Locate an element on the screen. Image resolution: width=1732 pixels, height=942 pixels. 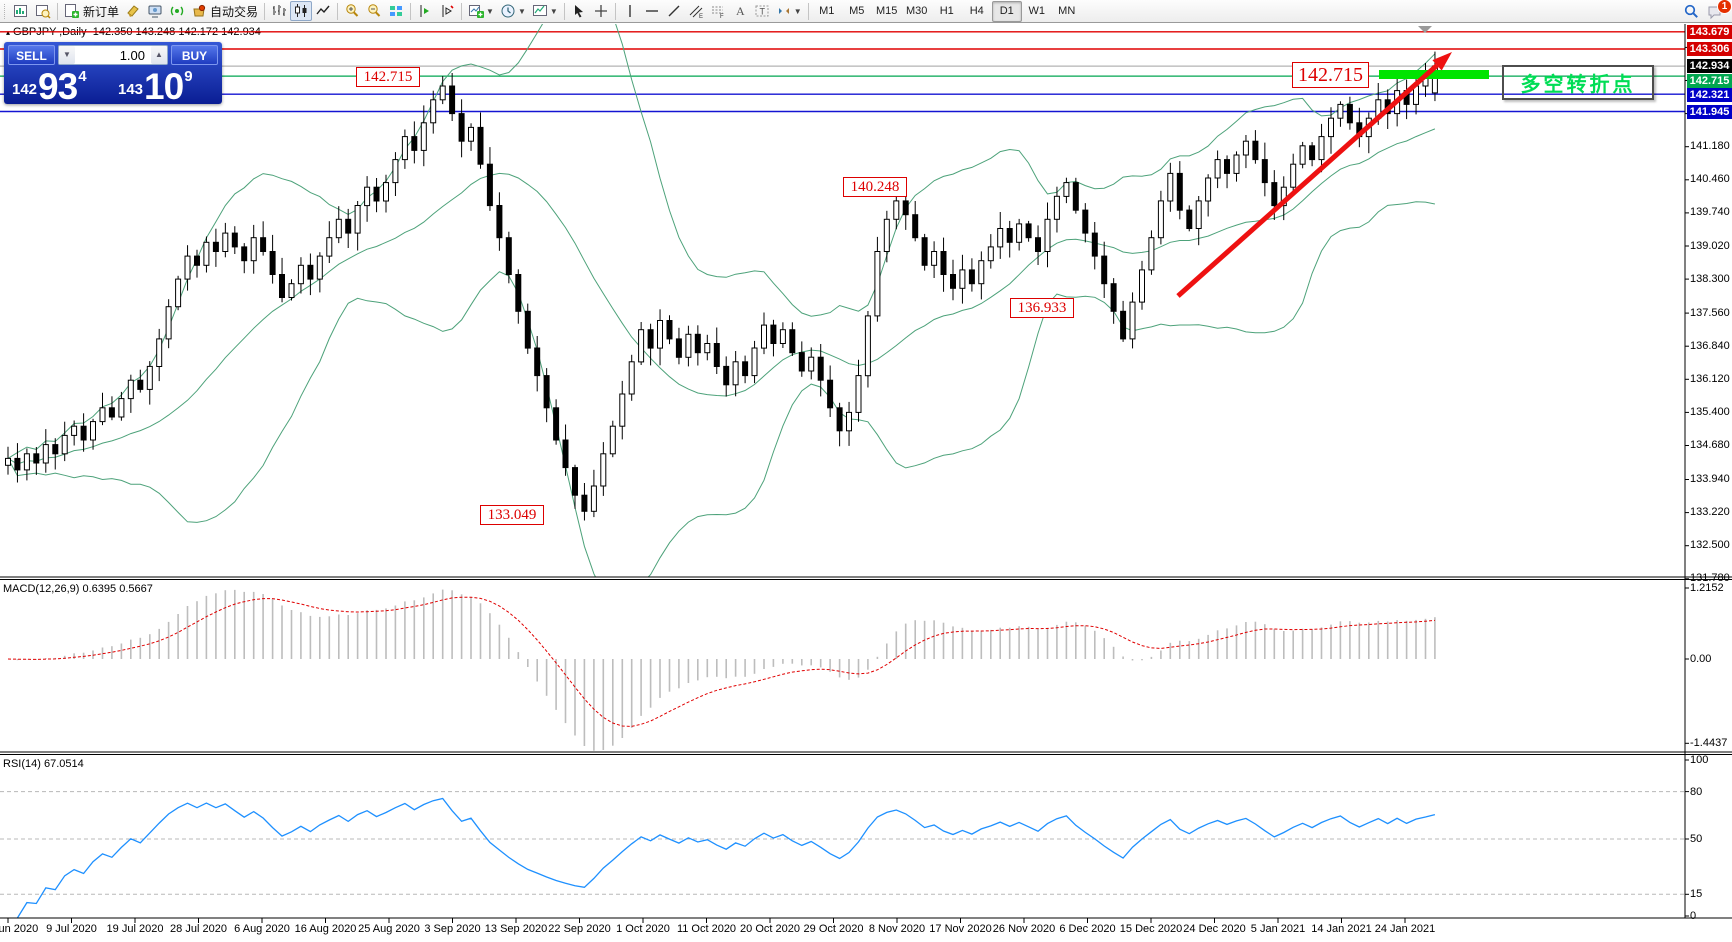
volume-increase-button: ▲ is located at coordinates (159, 55).